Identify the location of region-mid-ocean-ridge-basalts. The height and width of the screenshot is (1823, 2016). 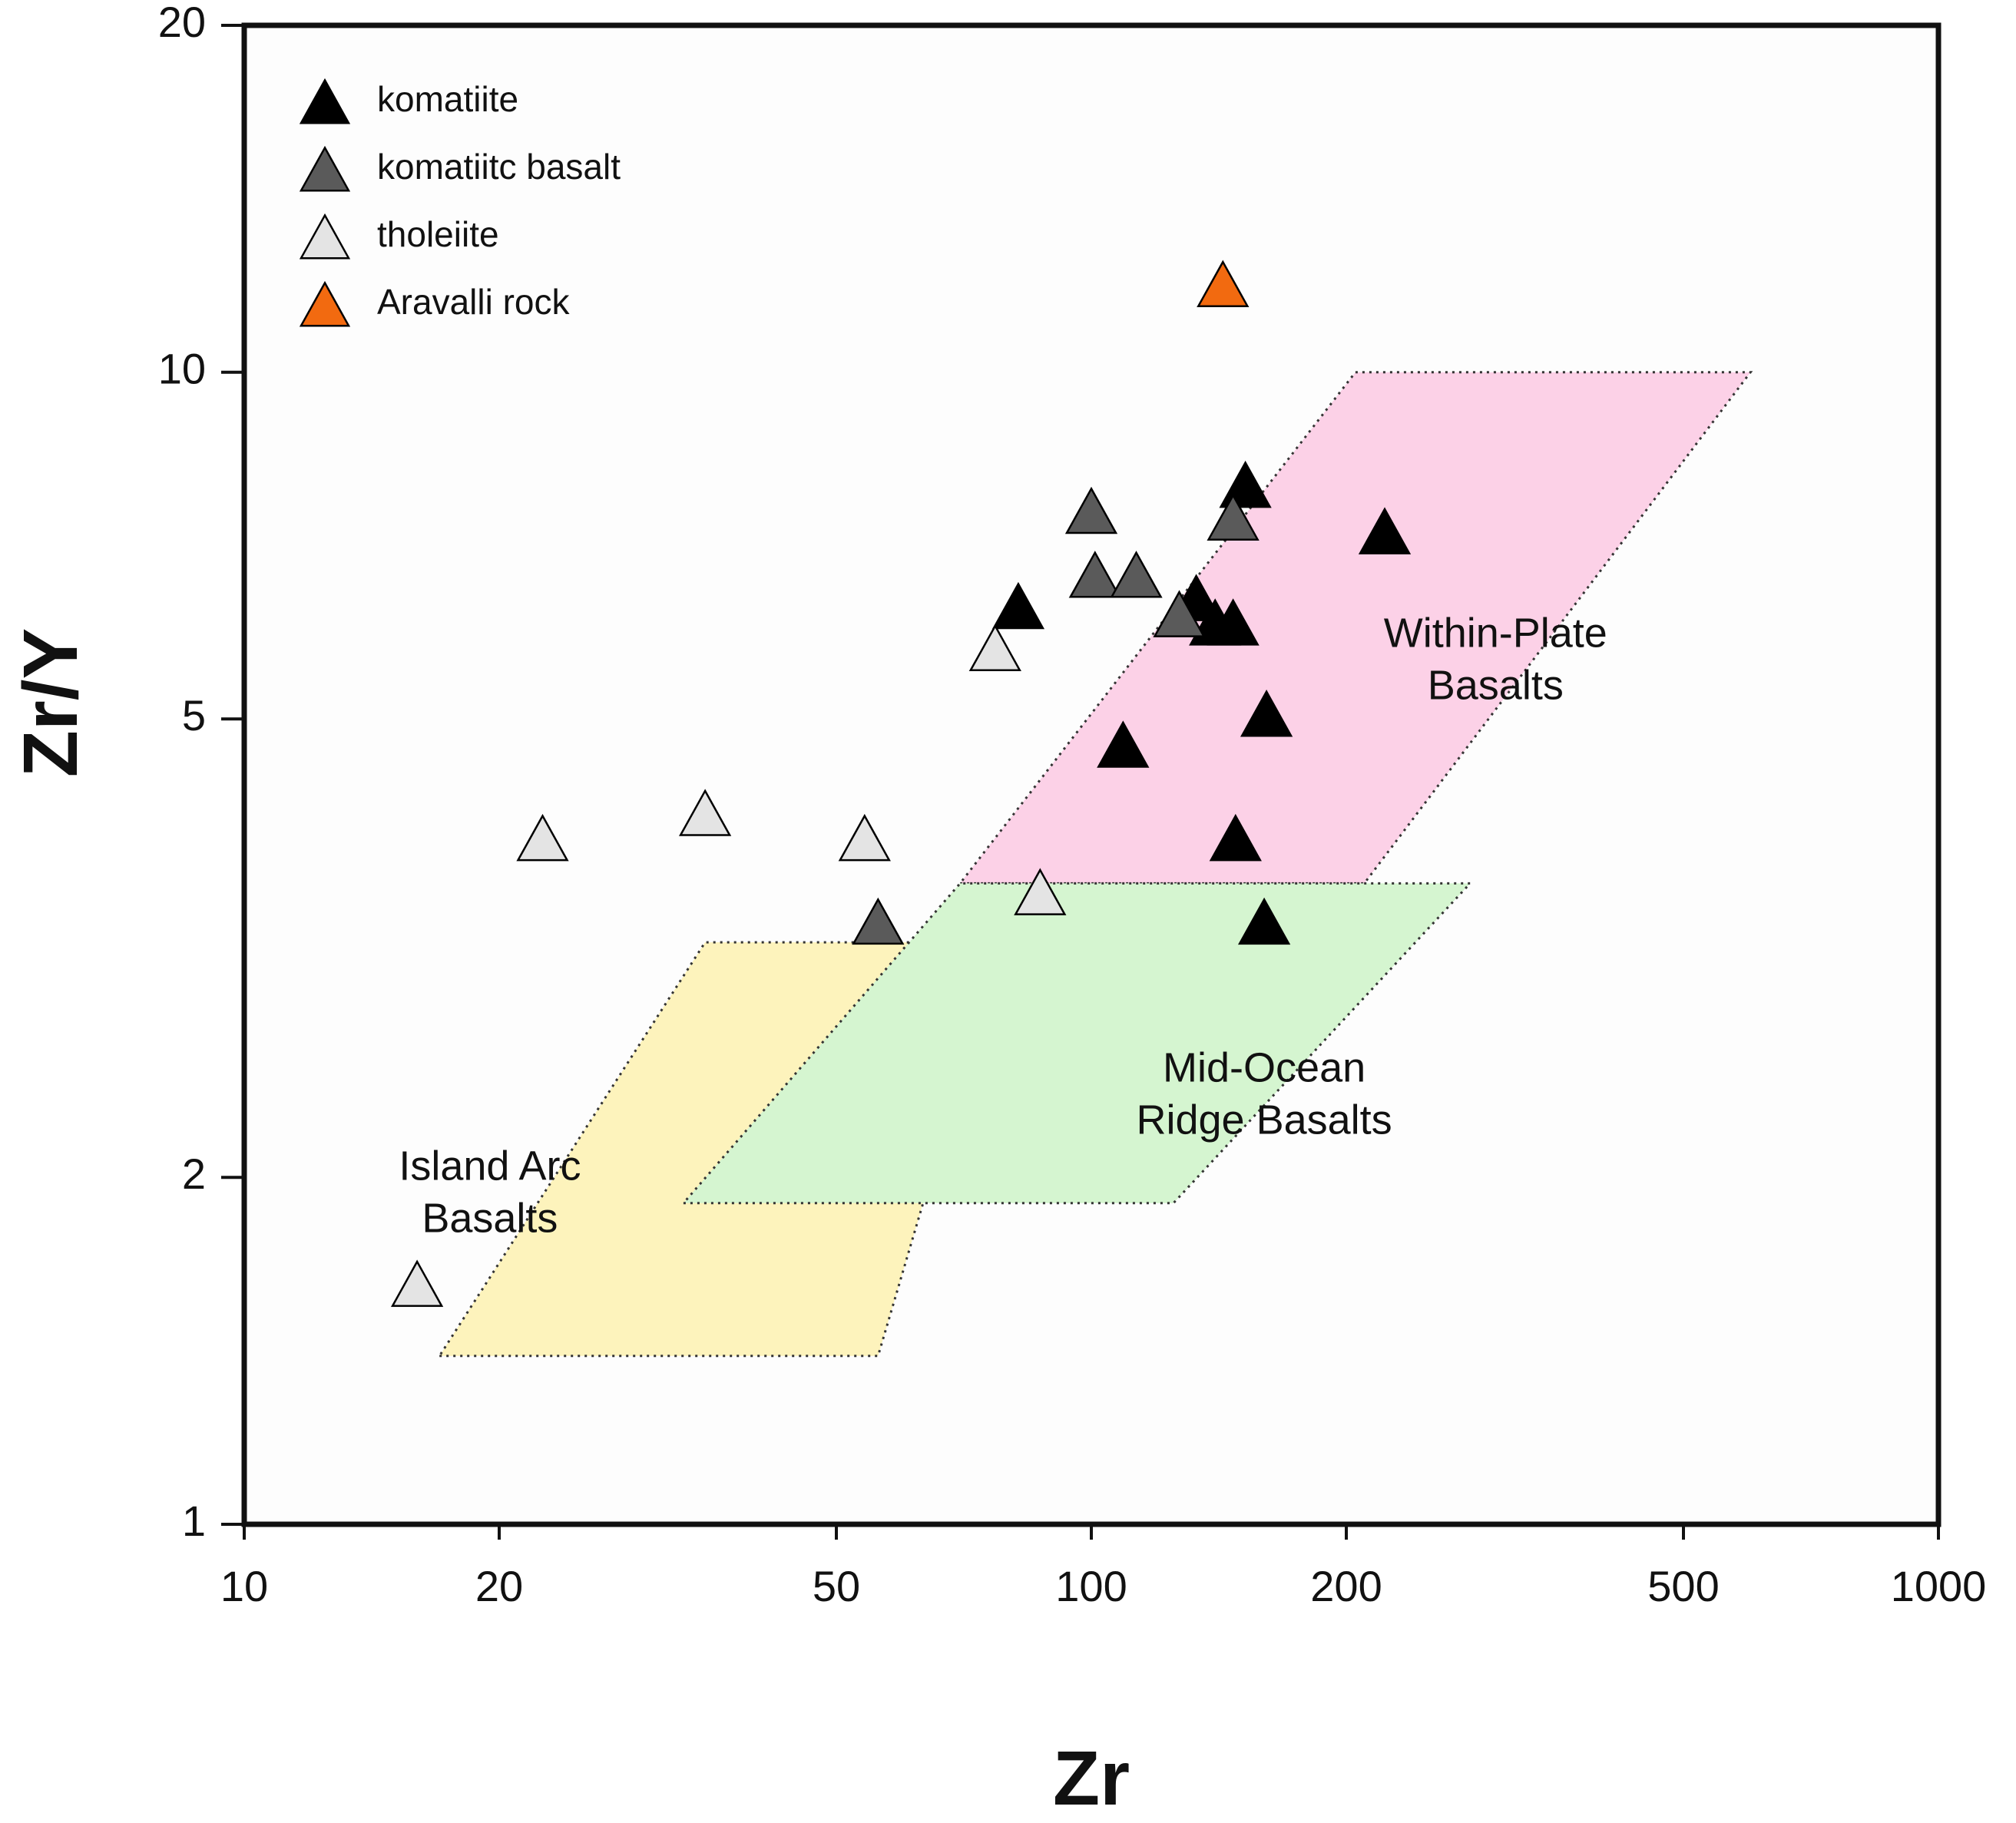
(1076, 1043).